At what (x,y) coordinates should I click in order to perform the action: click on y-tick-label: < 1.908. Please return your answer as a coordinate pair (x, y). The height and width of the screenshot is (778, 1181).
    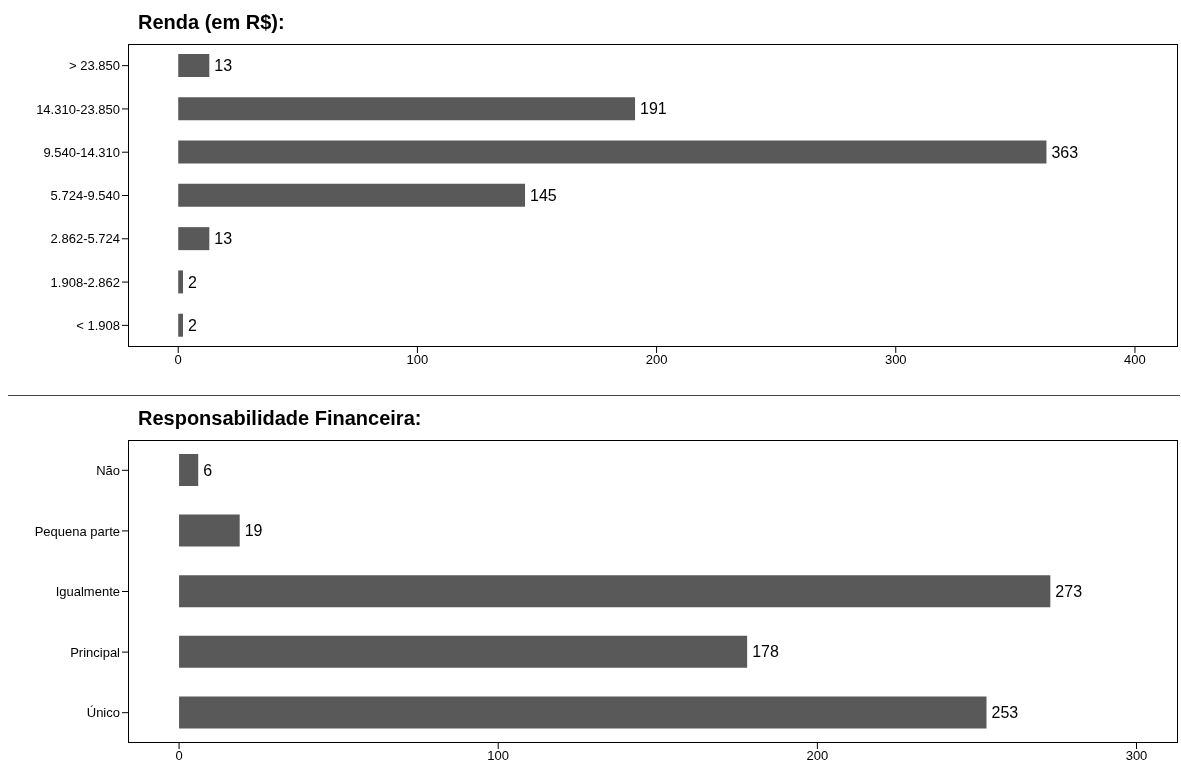
    Looking at the image, I should click on (98, 325).